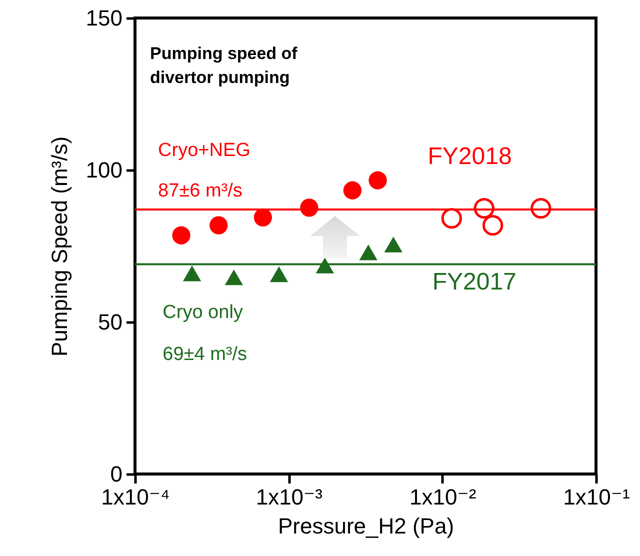 The height and width of the screenshot is (556, 640). Describe the element at coordinates (474, 282) in the screenshot. I see `annotation: FY2017` at that location.